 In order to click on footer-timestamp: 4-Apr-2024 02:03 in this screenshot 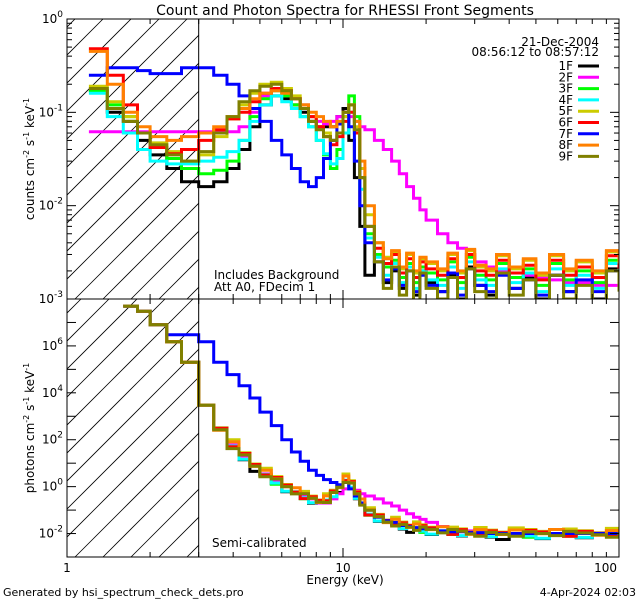, I will do `click(588, 592)`.